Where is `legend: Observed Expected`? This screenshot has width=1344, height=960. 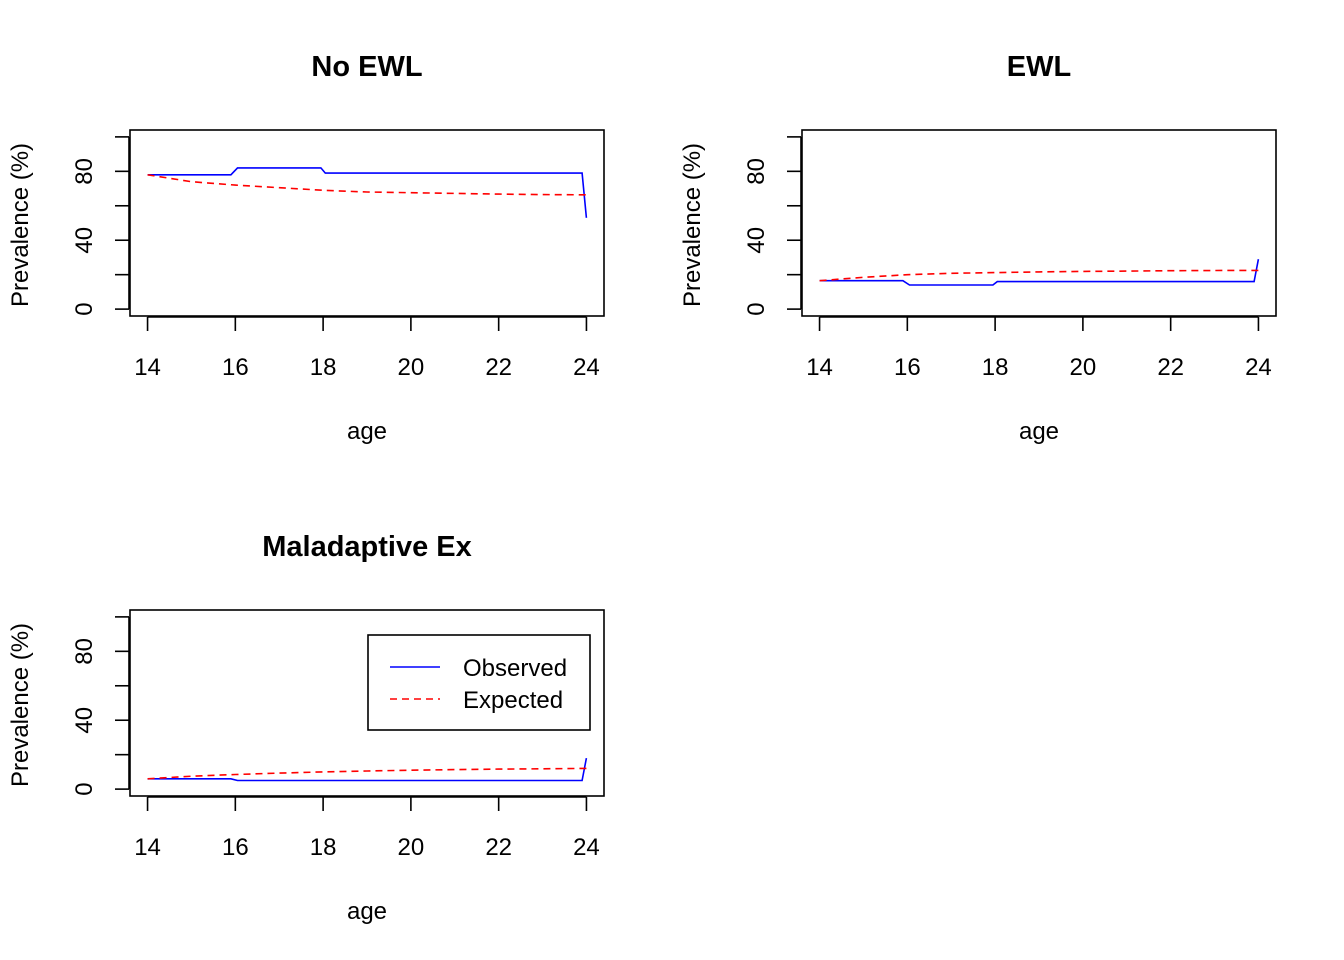
legend: Observed Expected is located at coordinates (479, 682).